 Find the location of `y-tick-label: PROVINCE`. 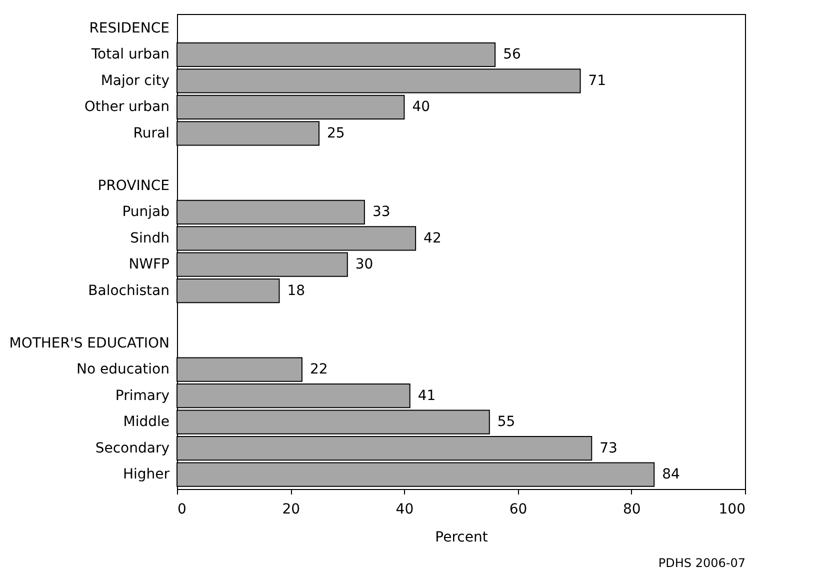

y-tick-label: PROVINCE is located at coordinates (134, 186).